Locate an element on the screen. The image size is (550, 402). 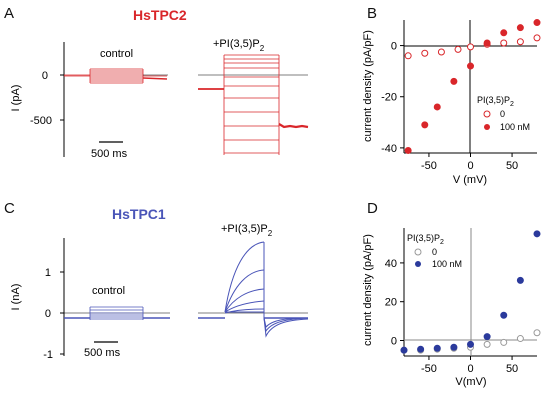
panel-b-letter: B is located at coordinates (372, 13).